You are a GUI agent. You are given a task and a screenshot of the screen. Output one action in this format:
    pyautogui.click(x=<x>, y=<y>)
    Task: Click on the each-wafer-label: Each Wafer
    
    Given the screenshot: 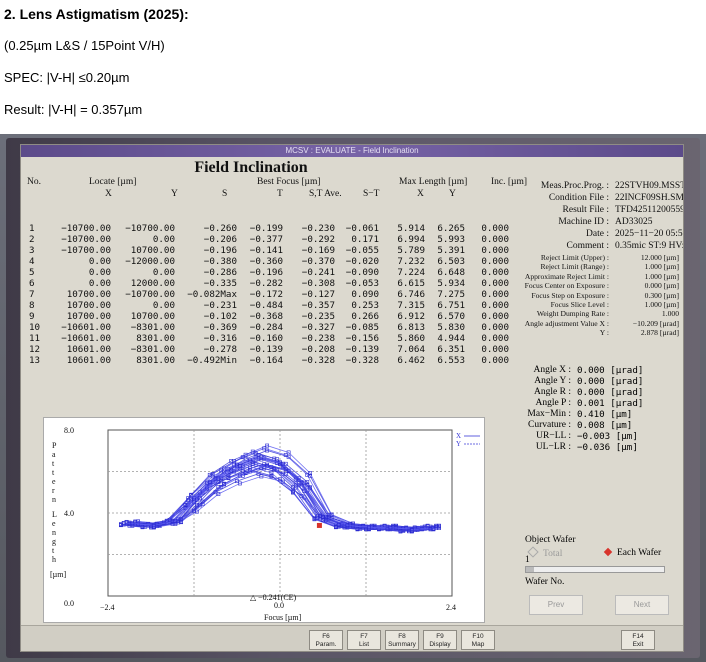 What is the action you would take?
    pyautogui.click(x=639, y=553)
    